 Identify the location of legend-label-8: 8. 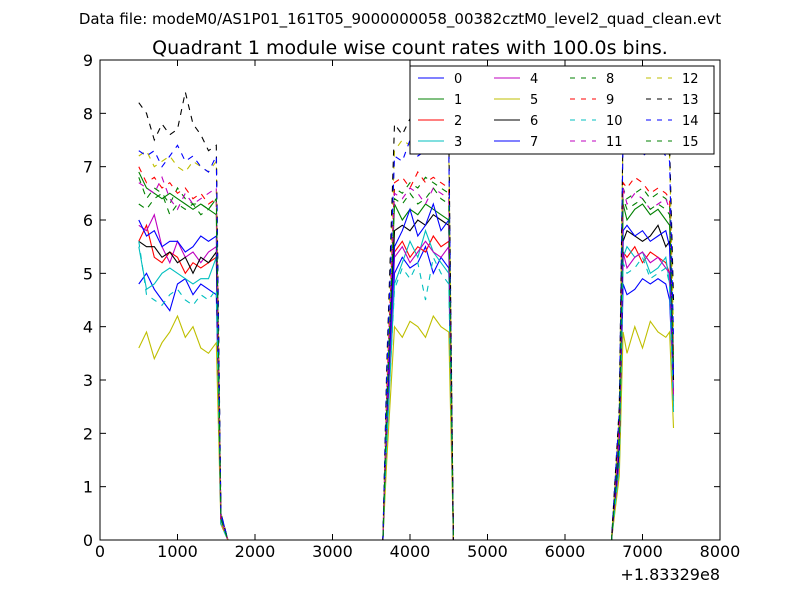
(610, 79).